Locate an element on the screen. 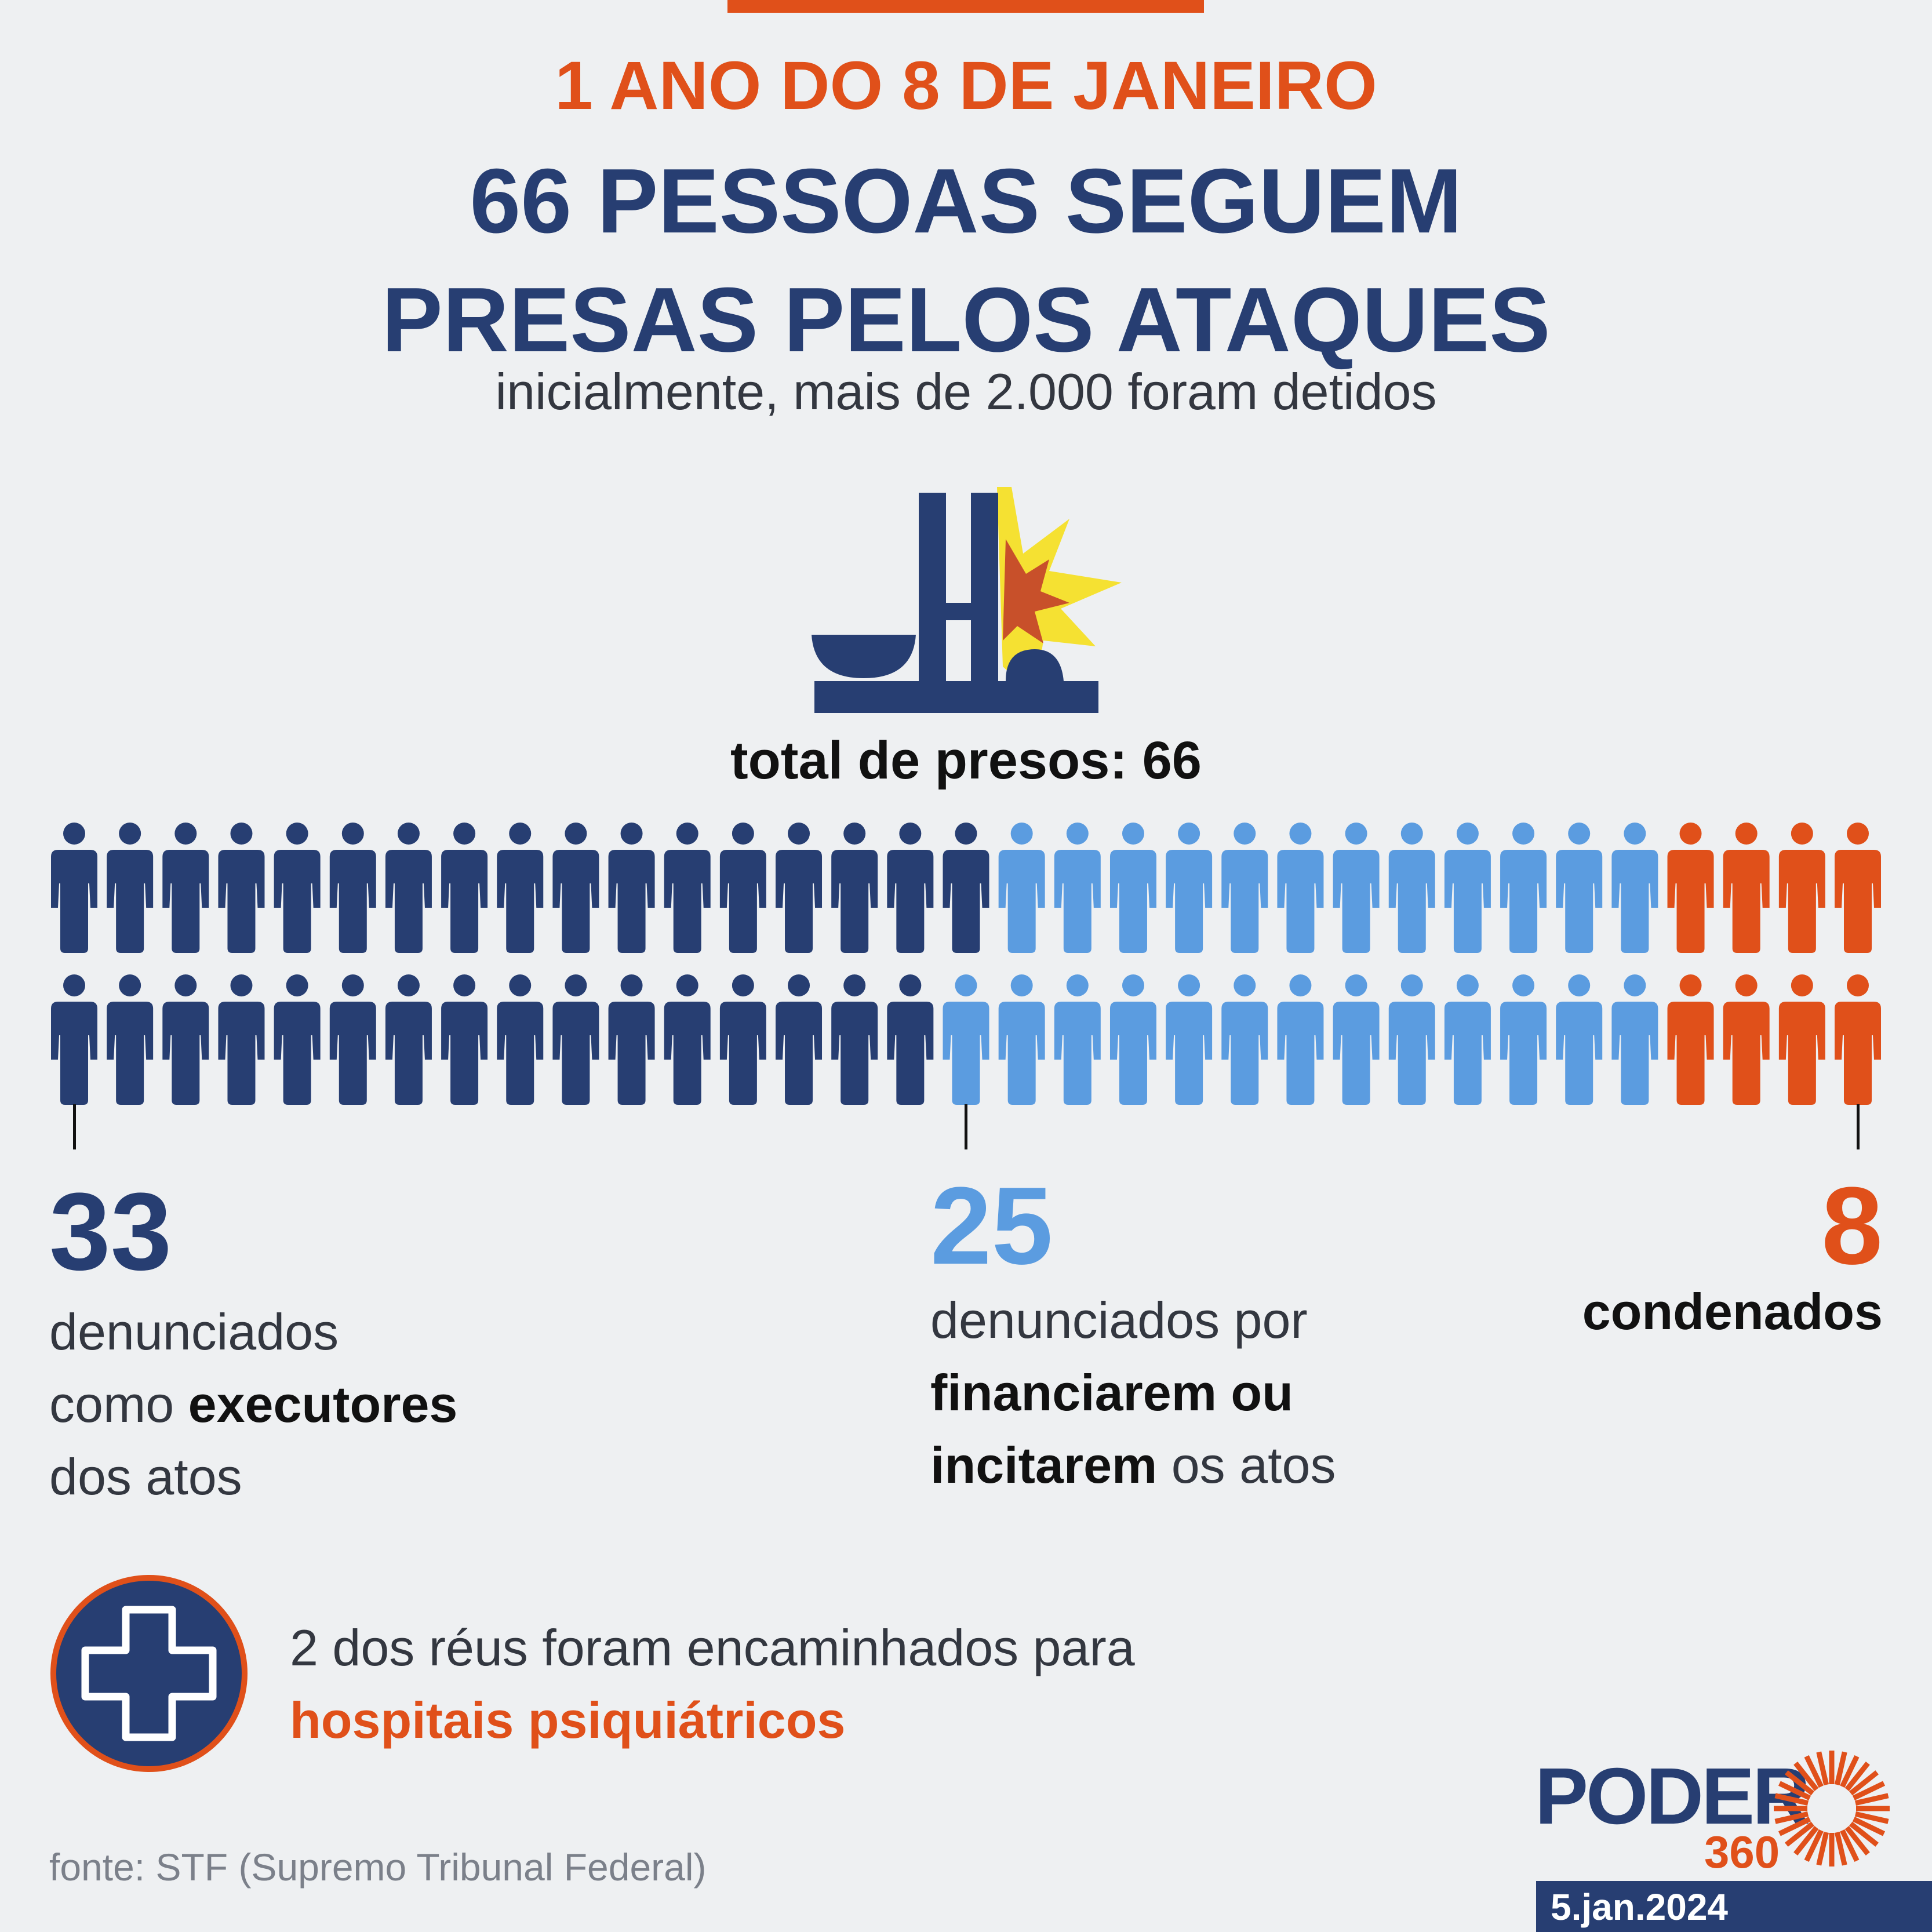  desc-condenados-bold: condenados is located at coordinates (1733, 1311).